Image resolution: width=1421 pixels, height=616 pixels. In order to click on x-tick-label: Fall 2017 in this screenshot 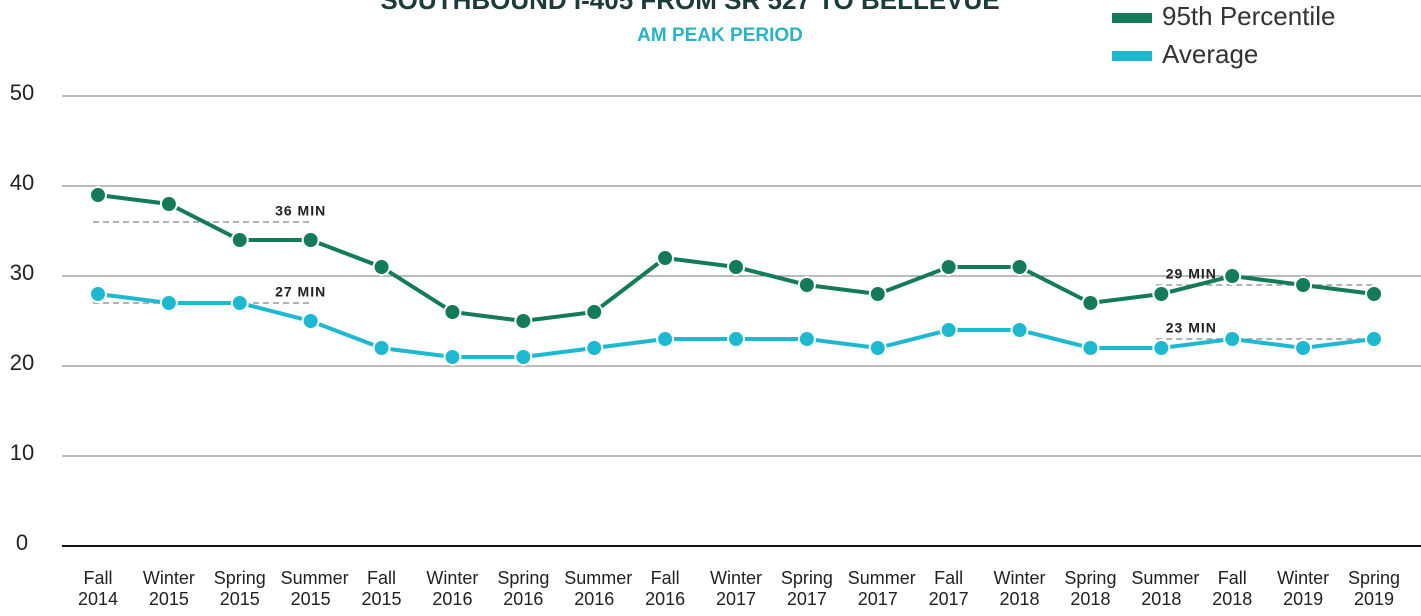, I will do `click(948, 588)`.